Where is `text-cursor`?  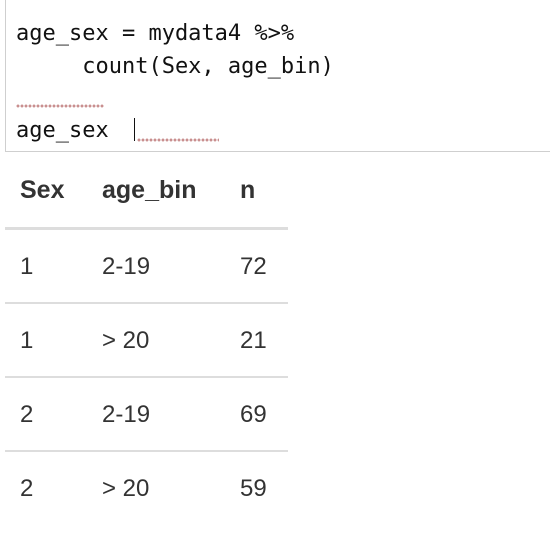
text-cursor is located at coordinates (134, 129).